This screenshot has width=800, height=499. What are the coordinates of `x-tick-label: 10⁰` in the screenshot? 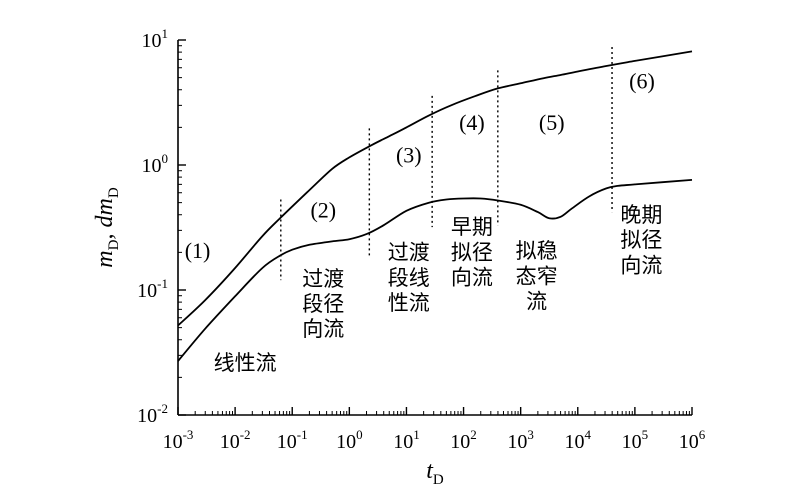 It's located at (349, 440).